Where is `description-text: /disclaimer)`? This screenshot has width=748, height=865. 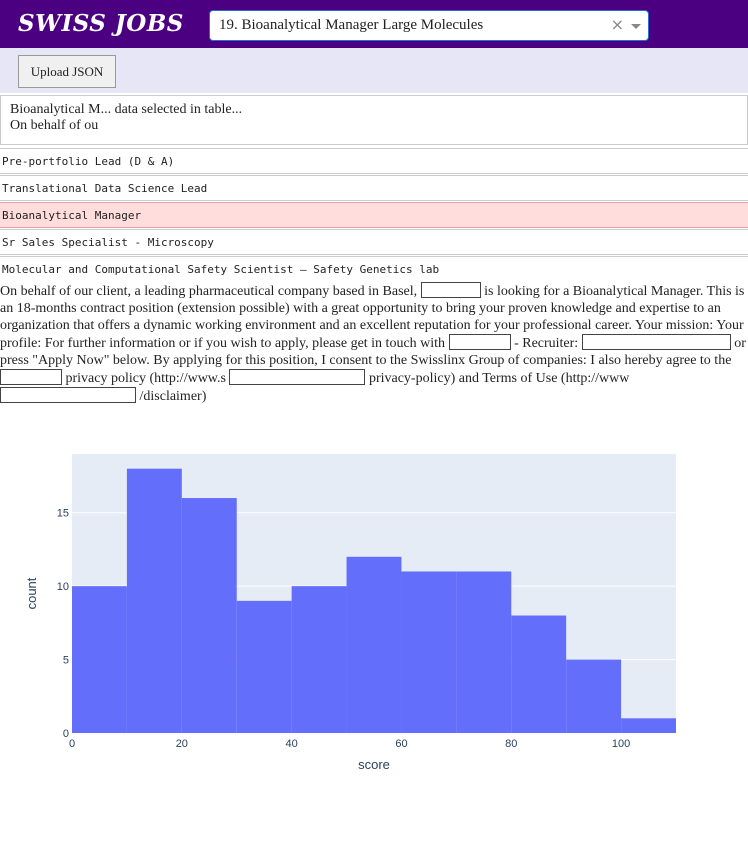 description-text: /disclaimer) is located at coordinates (173, 396).